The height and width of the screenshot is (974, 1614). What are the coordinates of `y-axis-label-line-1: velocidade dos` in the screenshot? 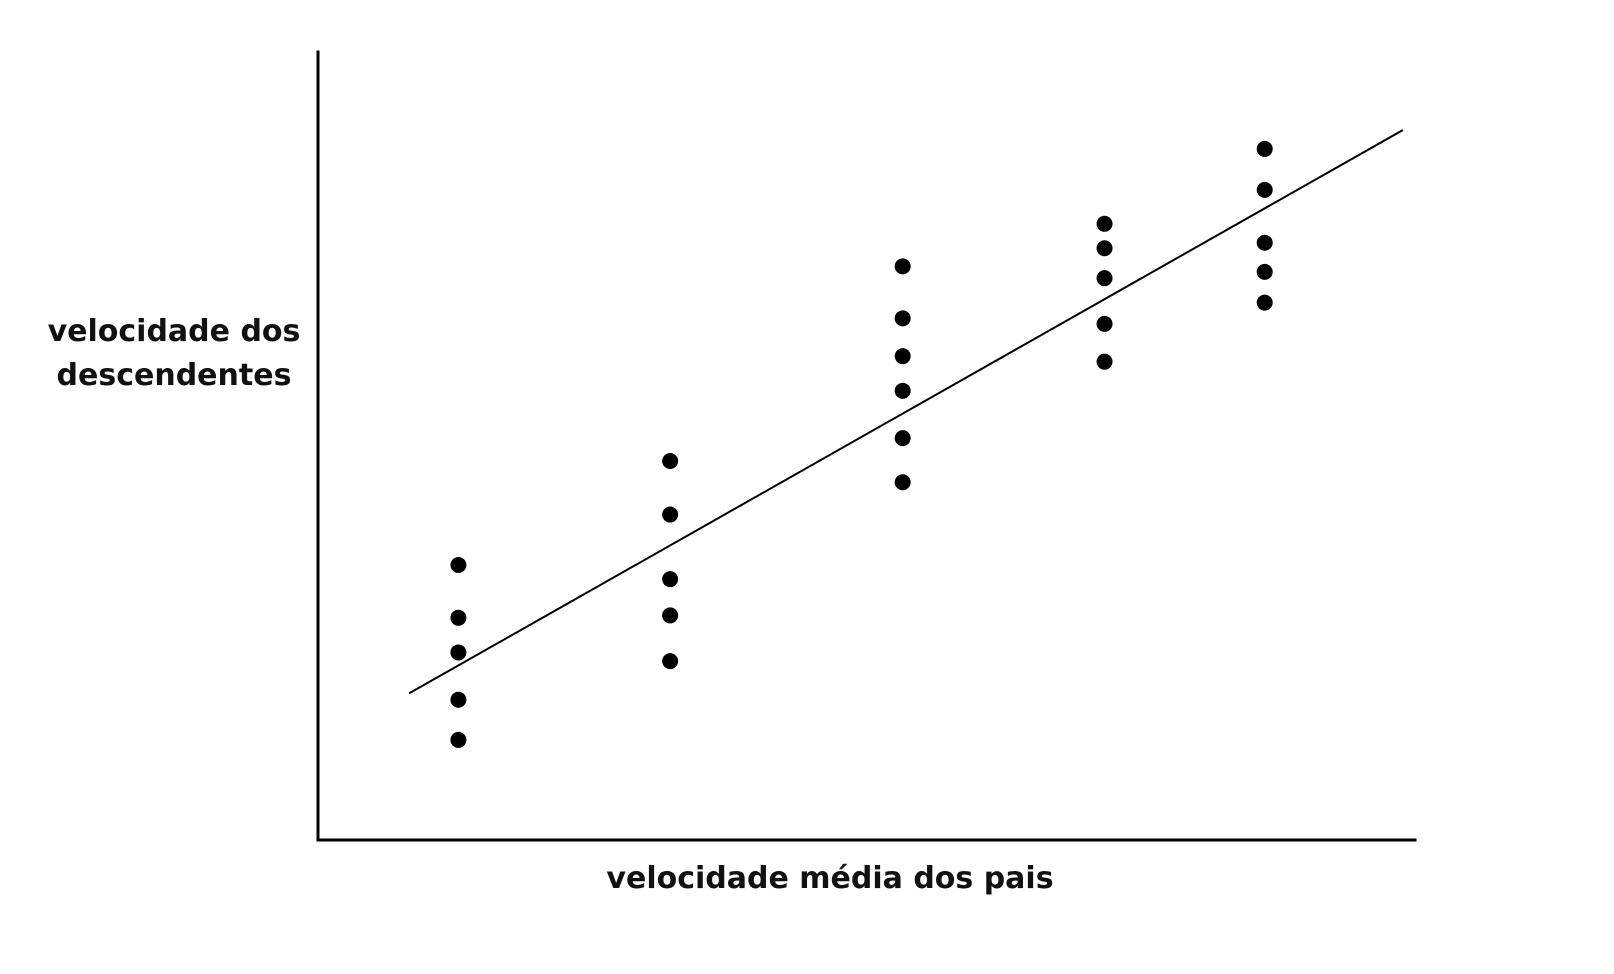 It's located at (174, 331).